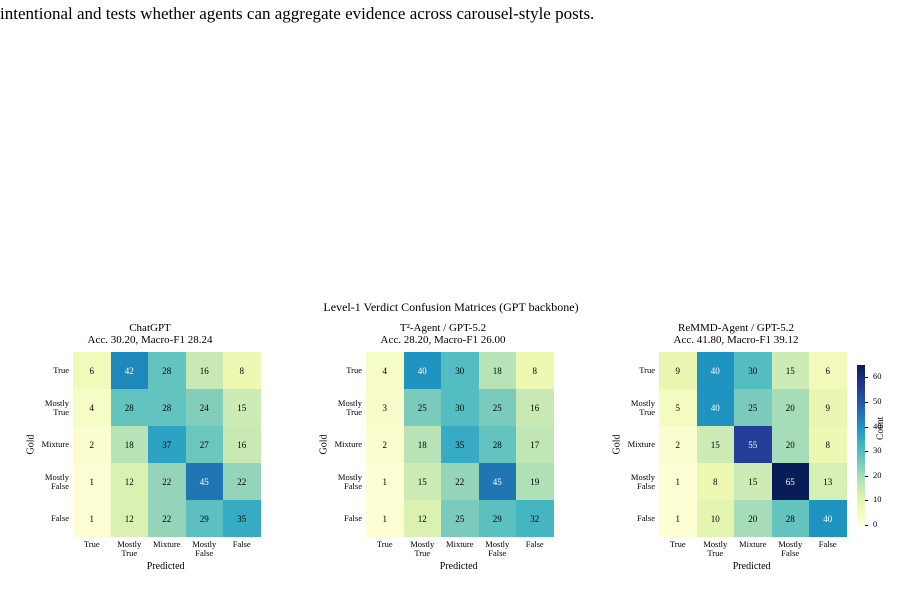  I want to click on heatmap-cell: 5, so click(678, 407).